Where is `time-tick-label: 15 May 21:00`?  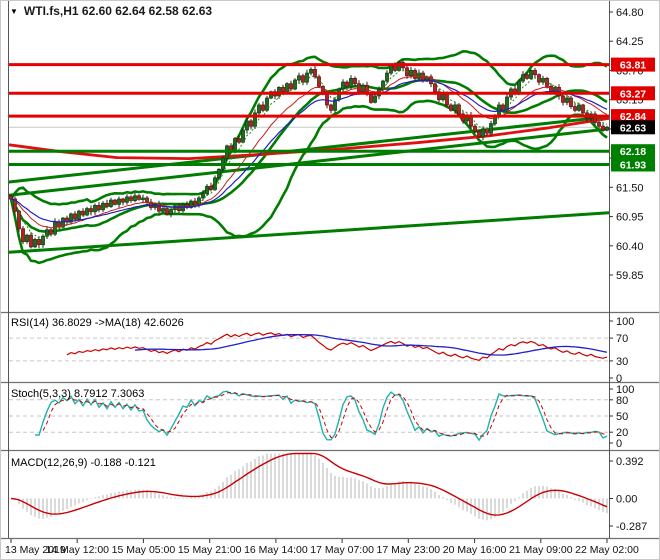 time-tick-label: 15 May 21:00 is located at coordinates (210, 550).